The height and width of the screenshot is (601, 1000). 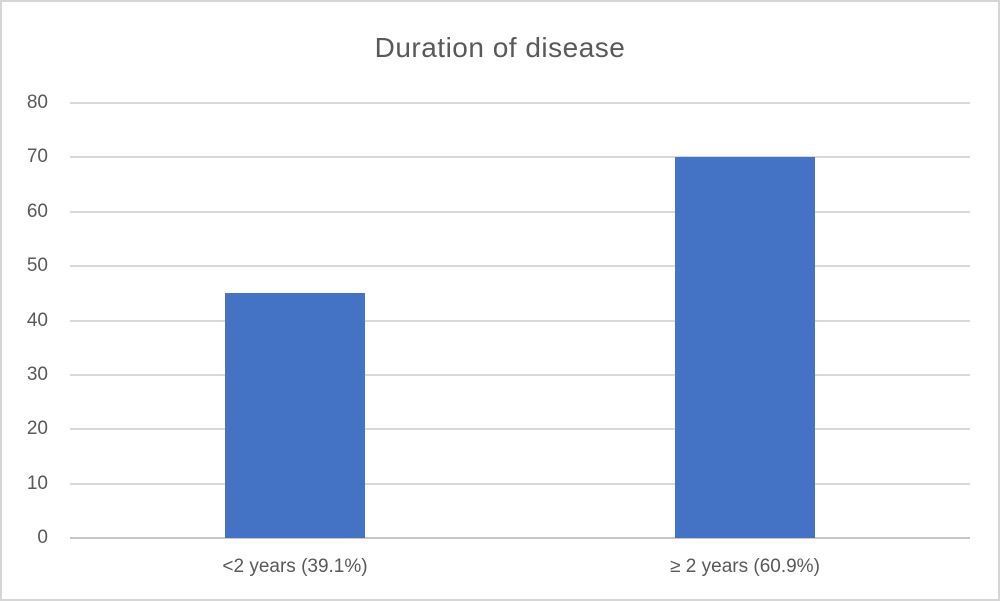 I want to click on y-tick-label: 10, so click(x=37, y=483).